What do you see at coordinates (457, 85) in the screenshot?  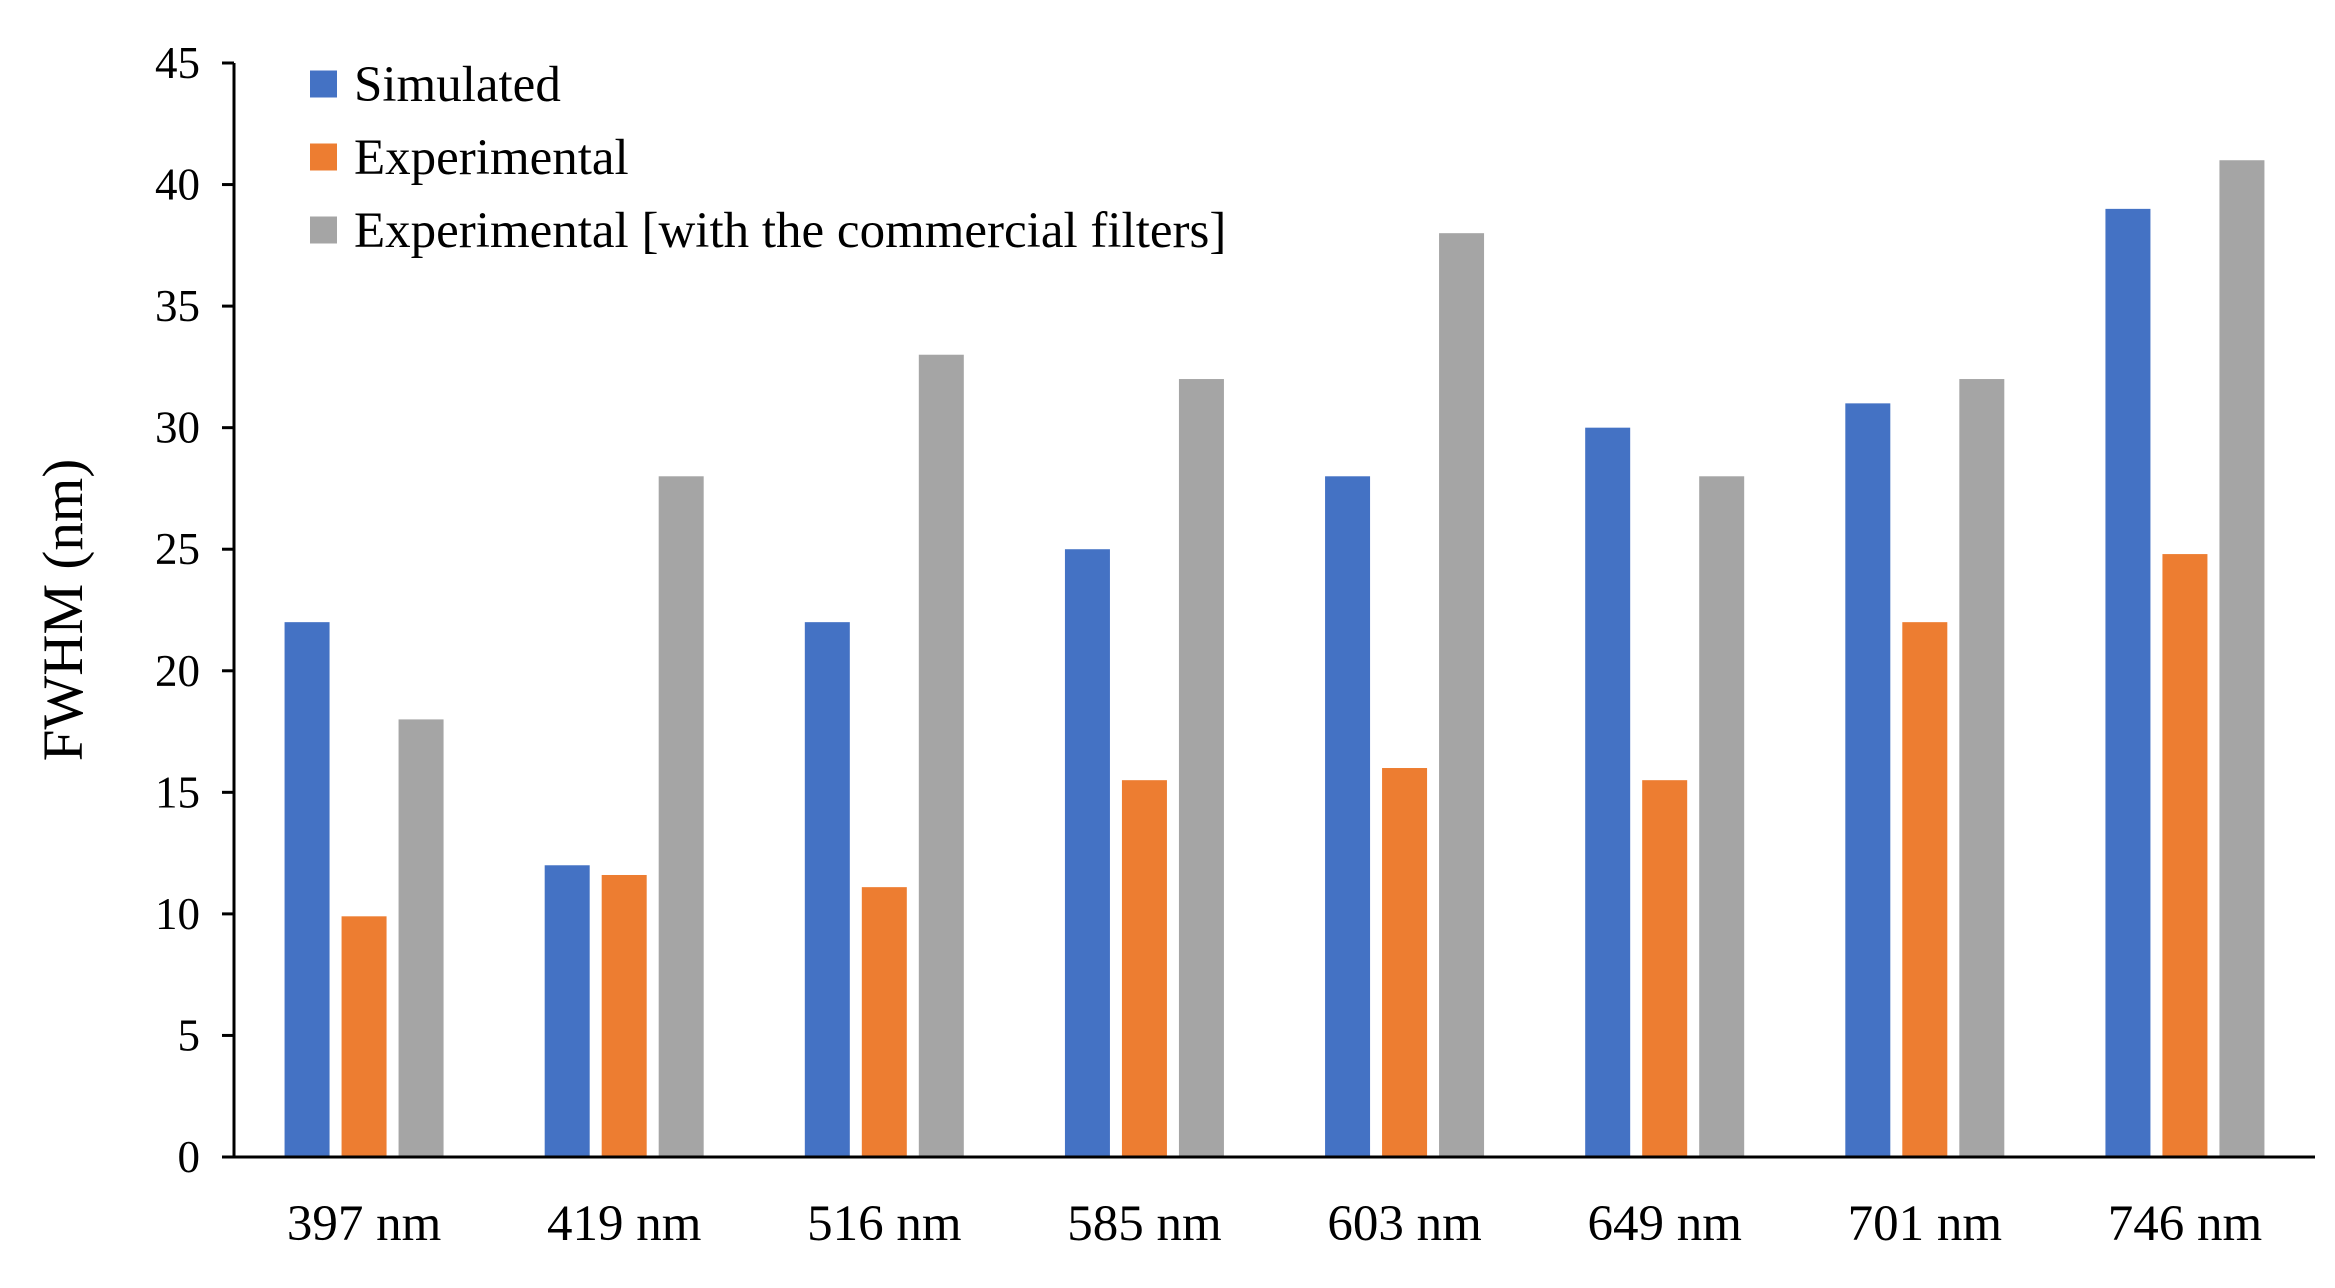 I see `legend-label: Simulated` at bounding box center [457, 85].